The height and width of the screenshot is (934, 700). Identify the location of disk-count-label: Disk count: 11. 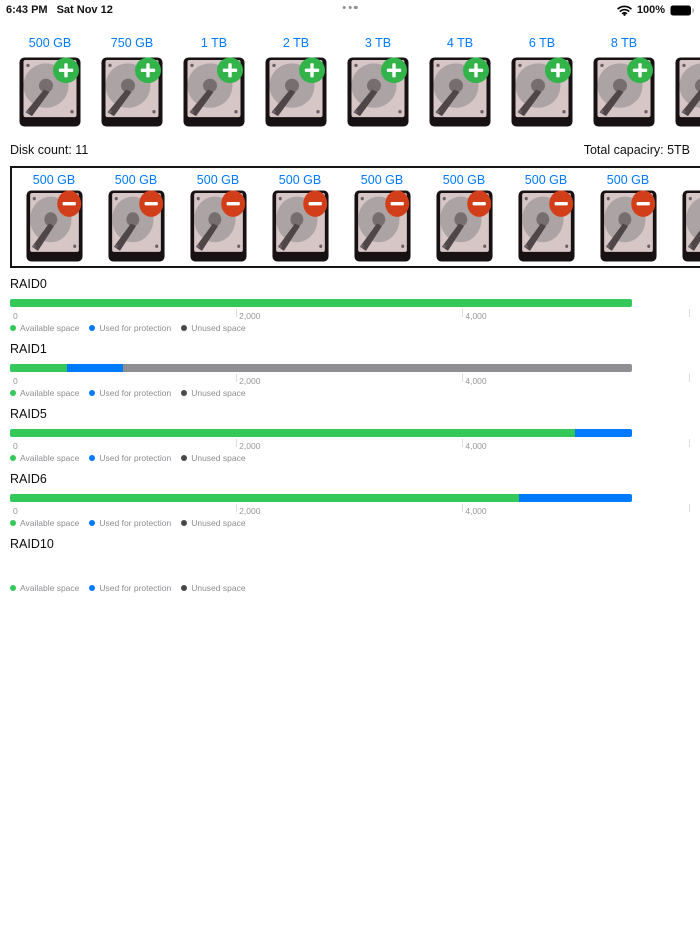
(49, 150).